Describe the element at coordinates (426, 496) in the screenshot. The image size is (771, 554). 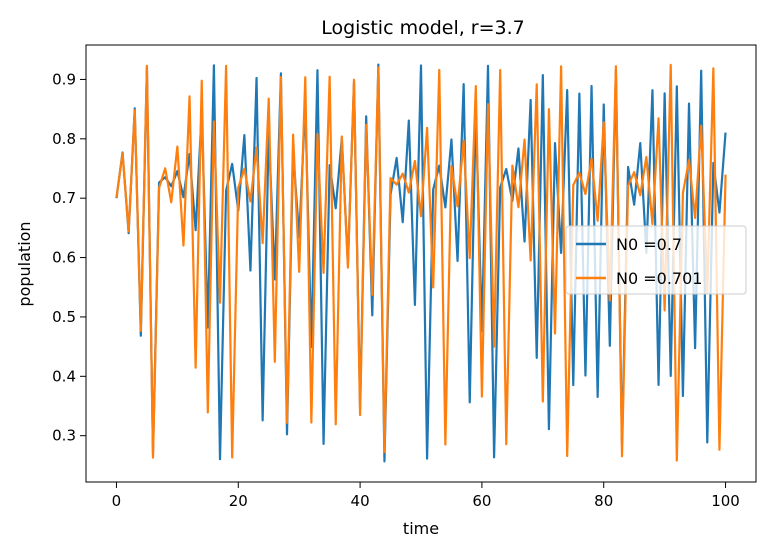
I see `x-axis: 0 20 40 60 80 100` at that location.